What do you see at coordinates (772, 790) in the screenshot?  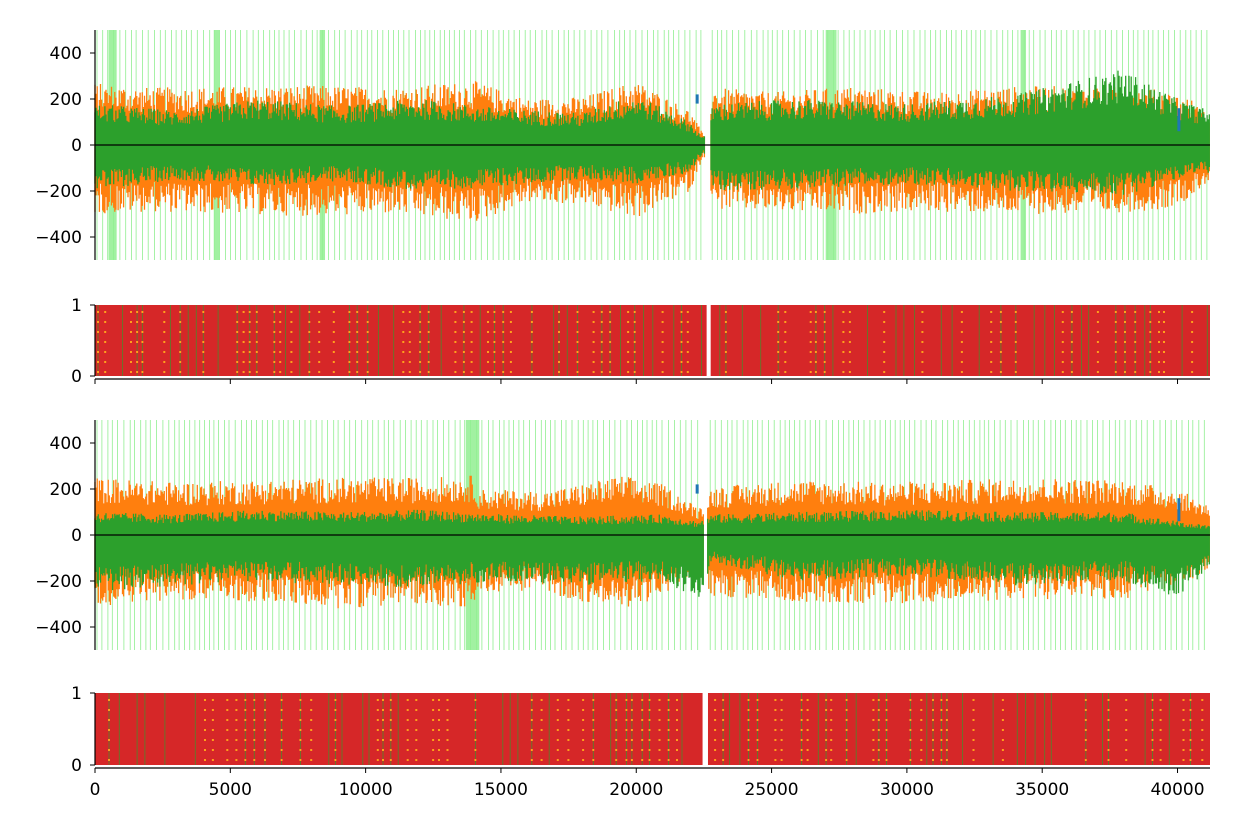 I see `x-tick-label: 25000` at bounding box center [772, 790].